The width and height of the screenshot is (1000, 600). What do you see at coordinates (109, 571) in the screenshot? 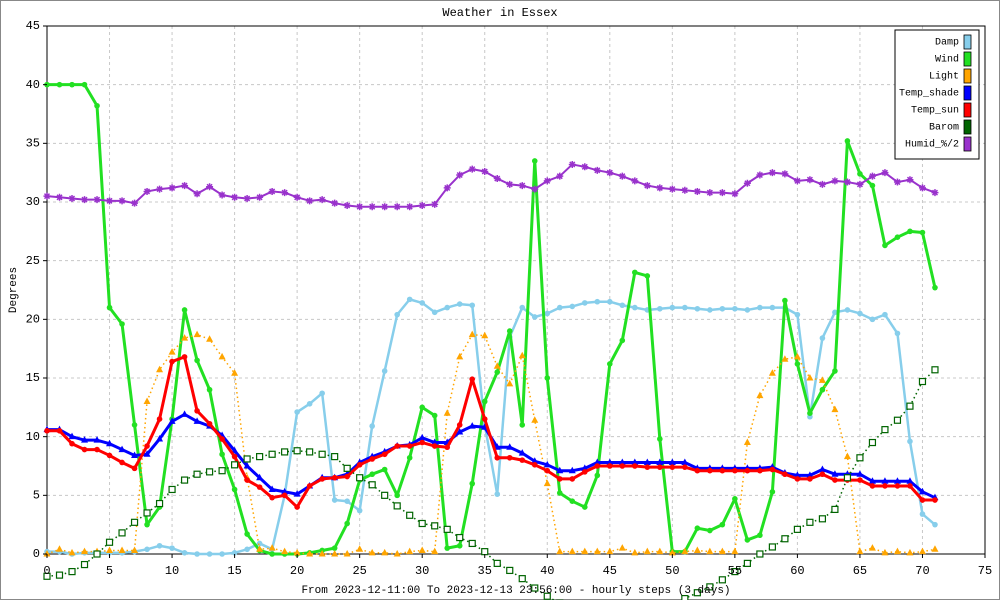
I see `x-tick-label: 5` at bounding box center [109, 571].